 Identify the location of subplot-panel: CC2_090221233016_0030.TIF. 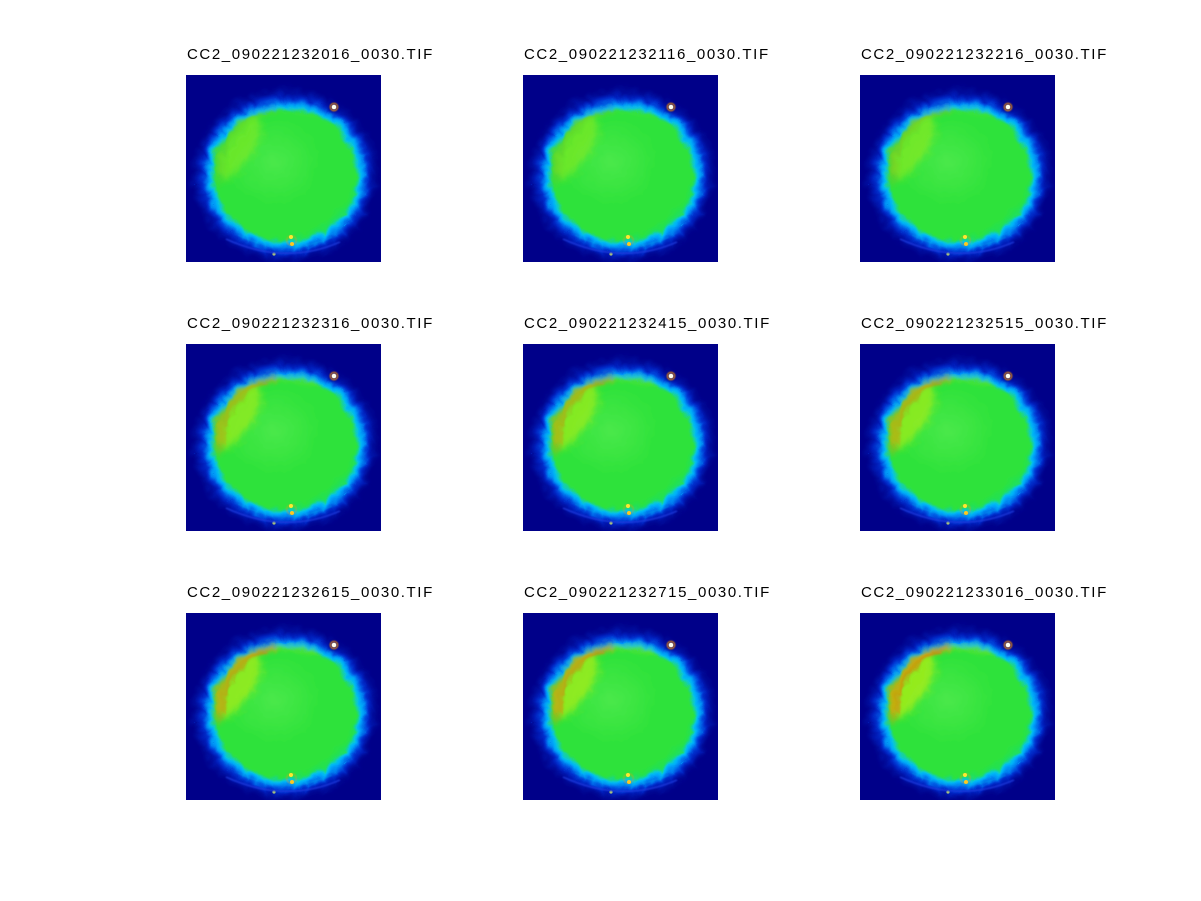
(983, 692).